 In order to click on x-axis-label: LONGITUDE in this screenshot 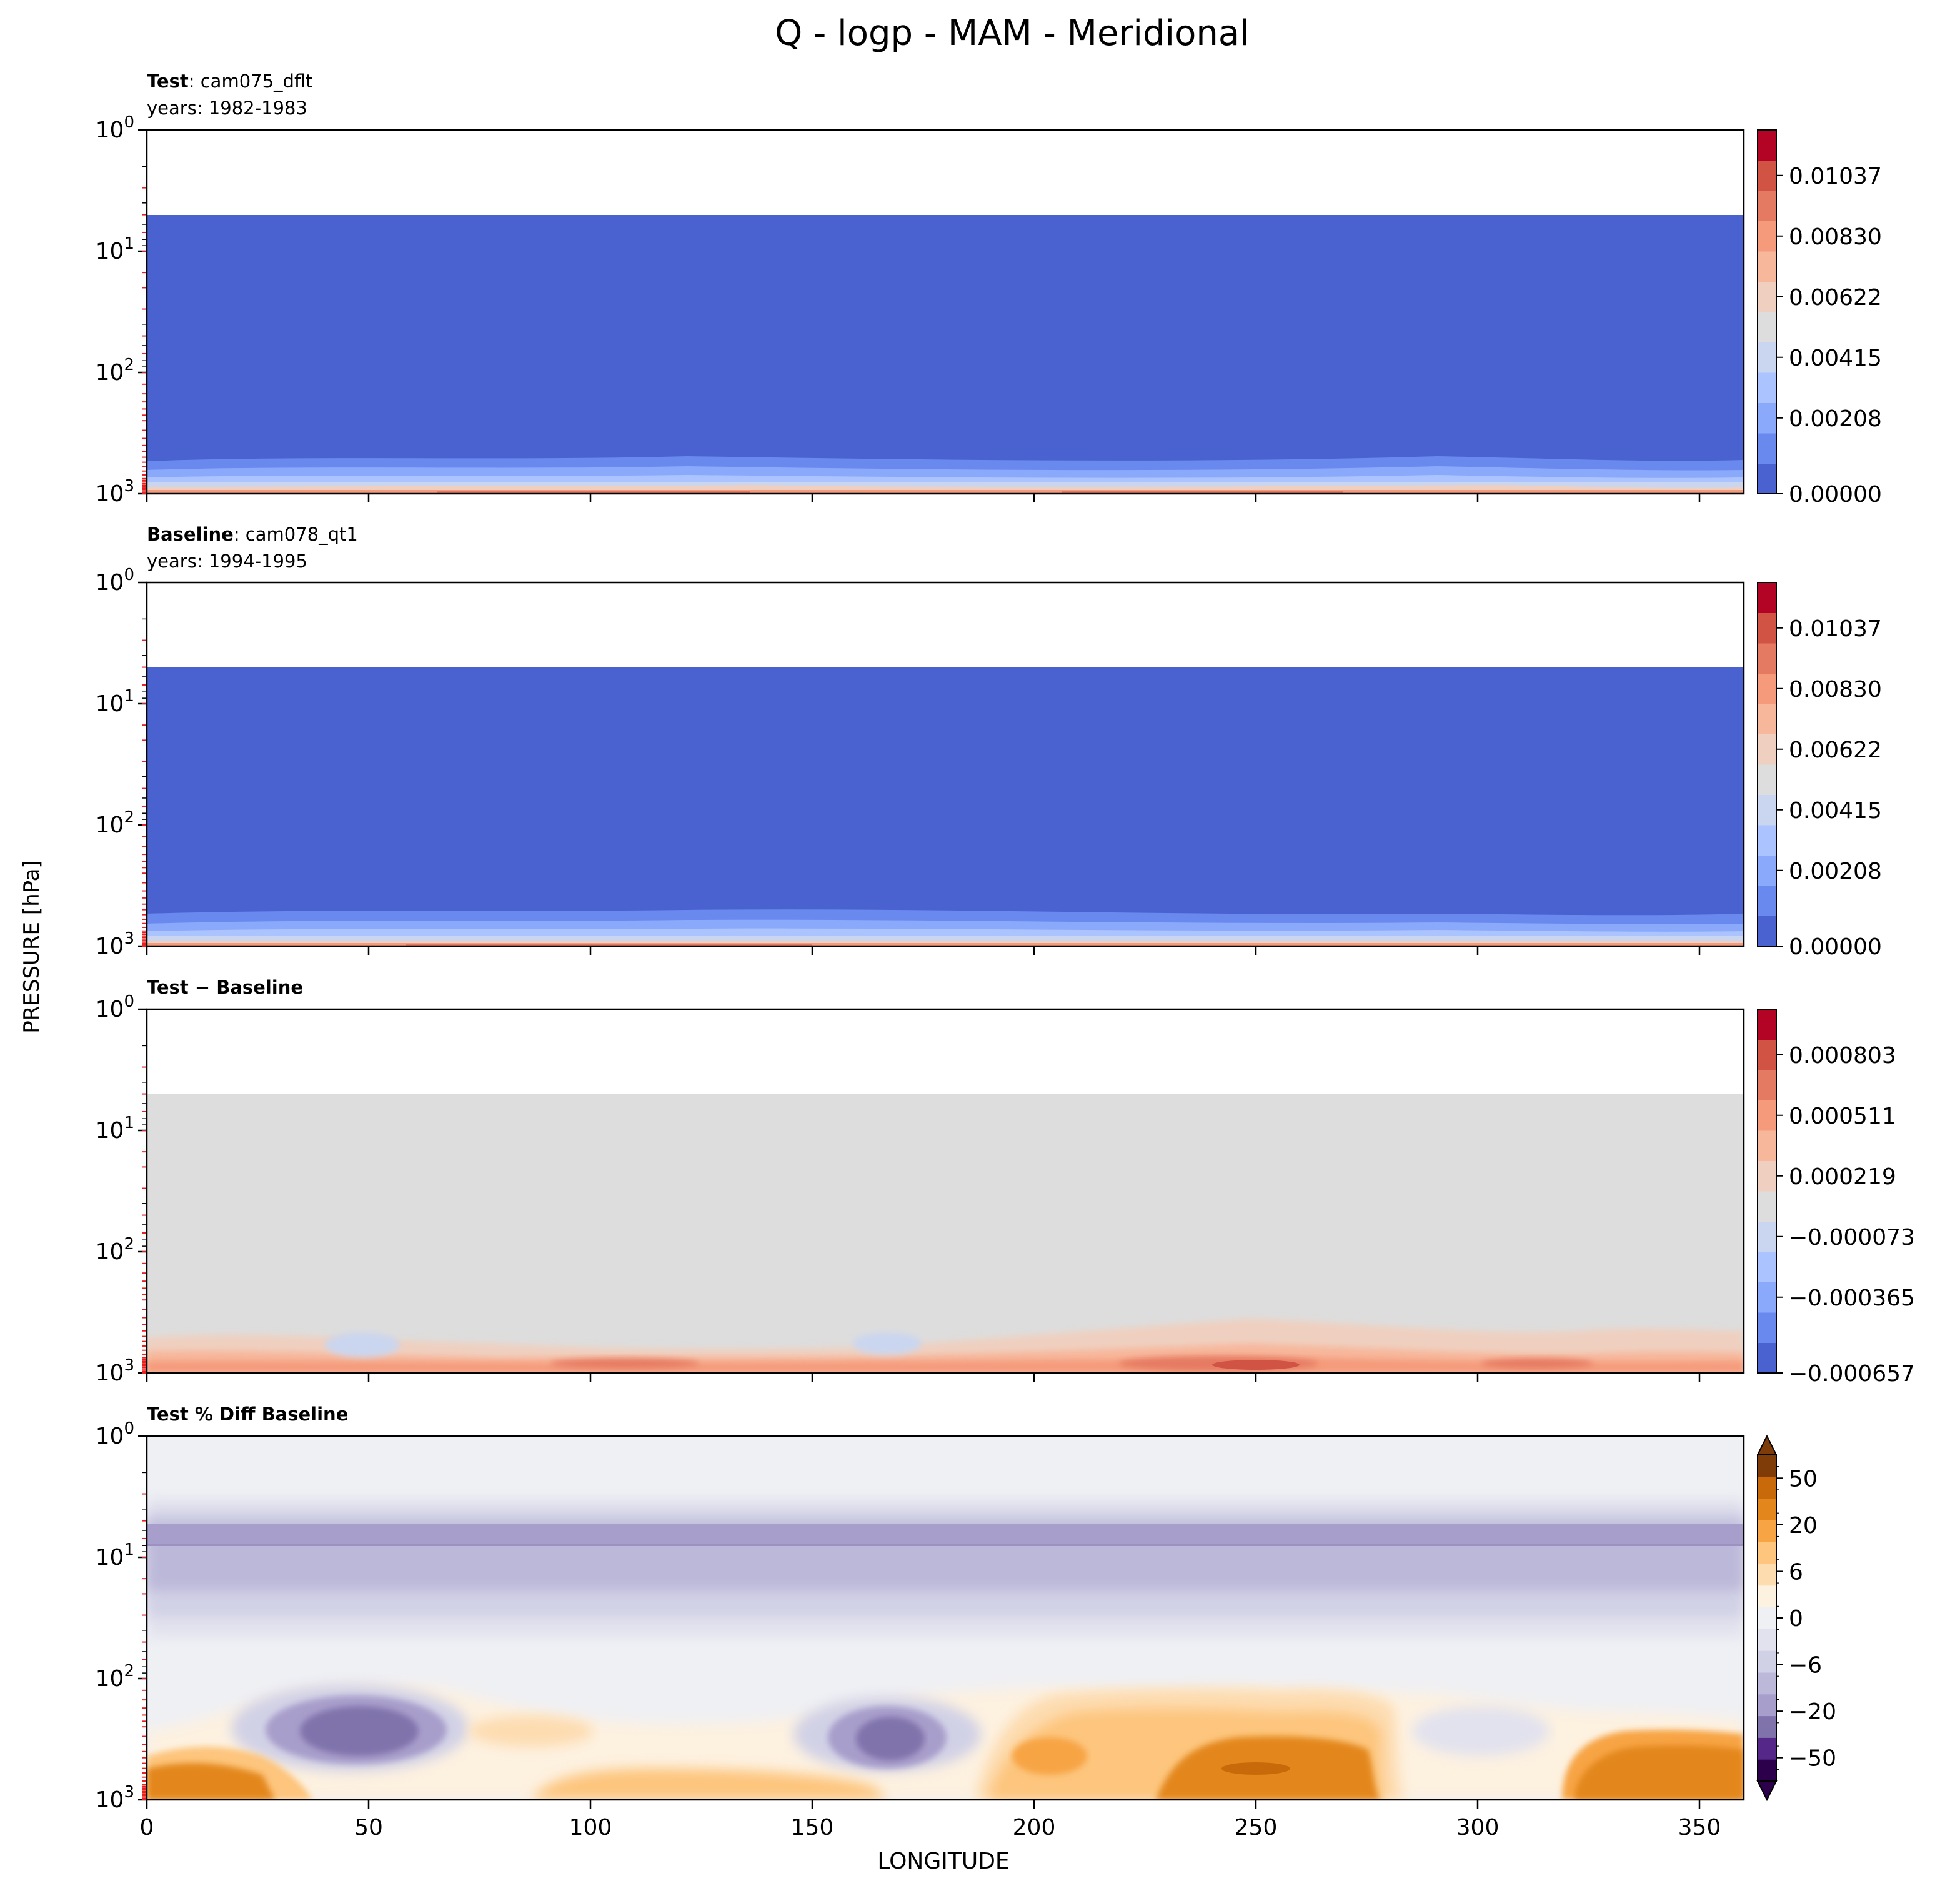, I will do `click(943, 1861)`.